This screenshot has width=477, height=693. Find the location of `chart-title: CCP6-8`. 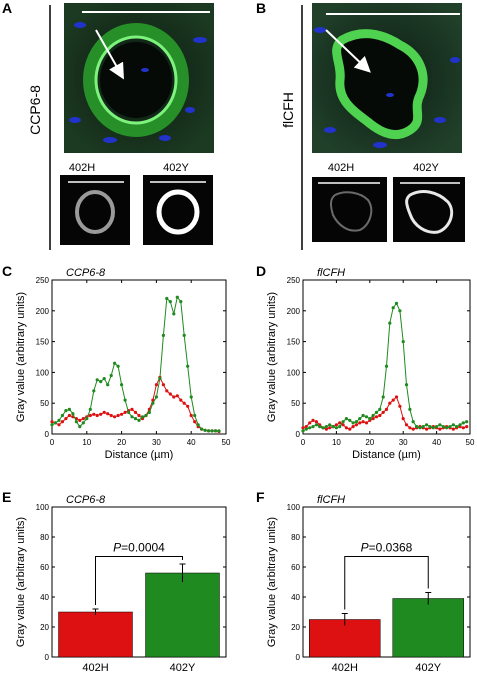

chart-title: CCP6-8 is located at coordinates (86, 273).